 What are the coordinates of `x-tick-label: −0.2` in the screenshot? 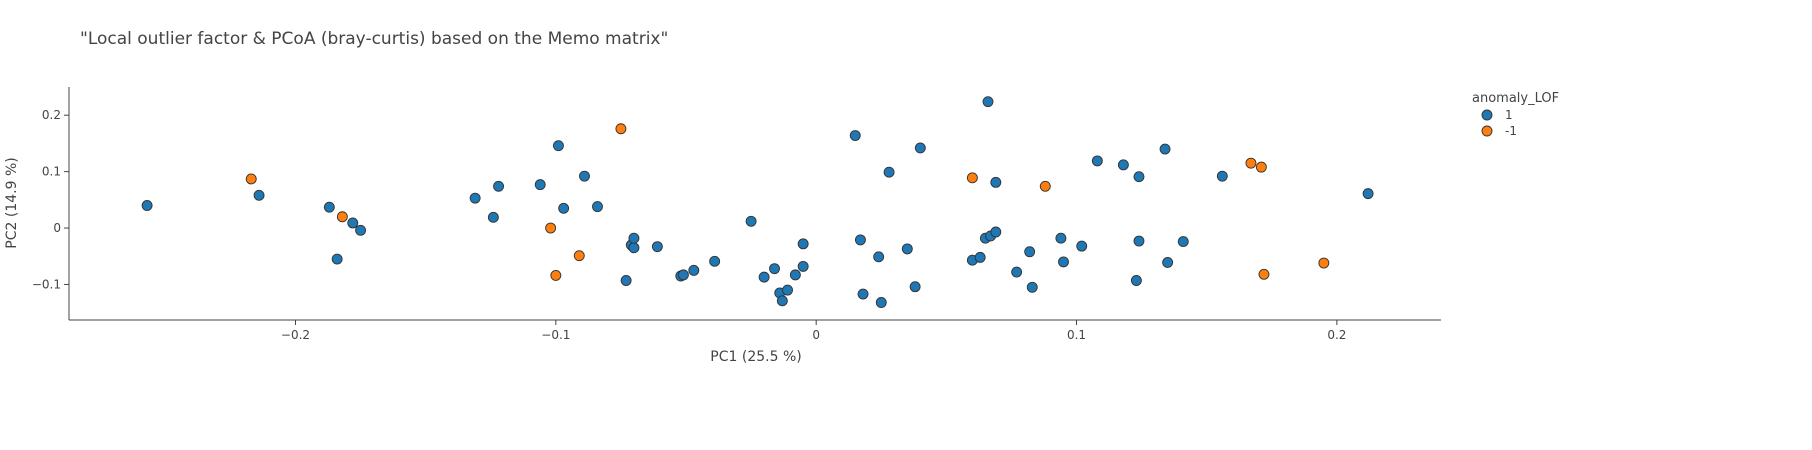 It's located at (295, 335).